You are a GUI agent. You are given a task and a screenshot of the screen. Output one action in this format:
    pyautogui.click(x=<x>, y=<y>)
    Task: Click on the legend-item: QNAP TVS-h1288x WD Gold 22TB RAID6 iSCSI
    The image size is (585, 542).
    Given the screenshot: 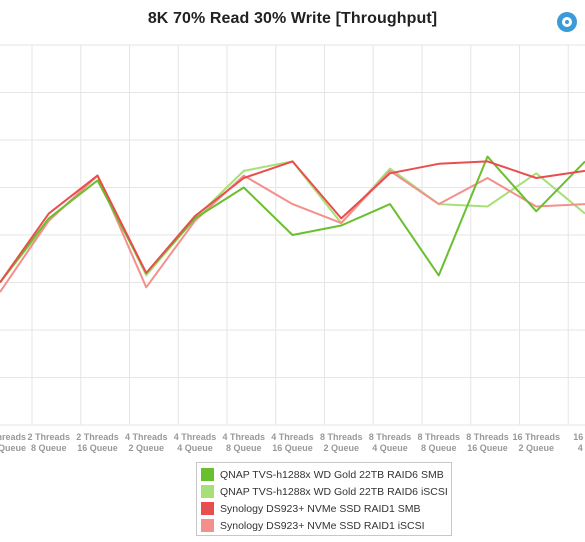 What is the action you would take?
    pyautogui.click(x=326, y=491)
    